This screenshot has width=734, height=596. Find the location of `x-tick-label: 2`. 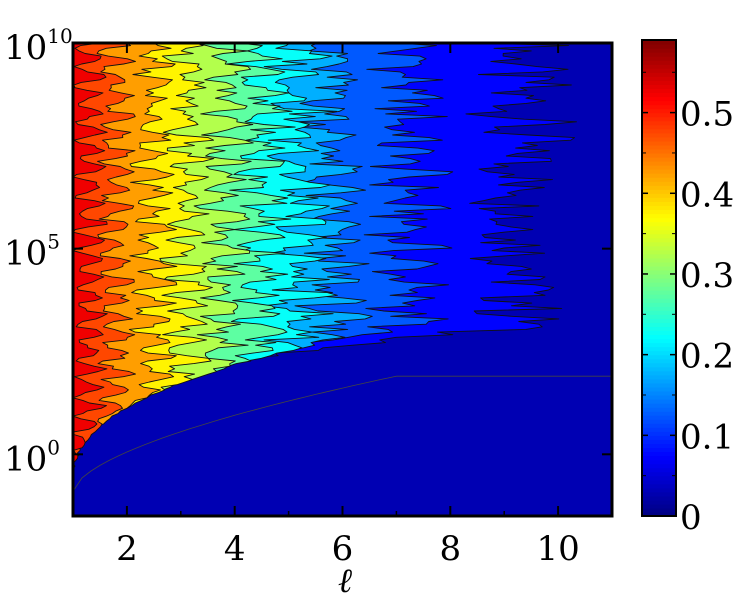

x-tick-label: 2 is located at coordinates (127, 549).